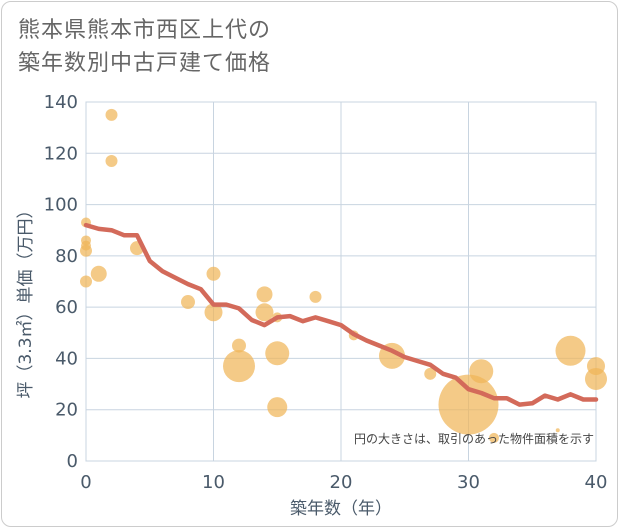  What do you see at coordinates (145, 30) in the screenshot?
I see `title-line-1: 熊本県熊本市西区上代の` at bounding box center [145, 30].